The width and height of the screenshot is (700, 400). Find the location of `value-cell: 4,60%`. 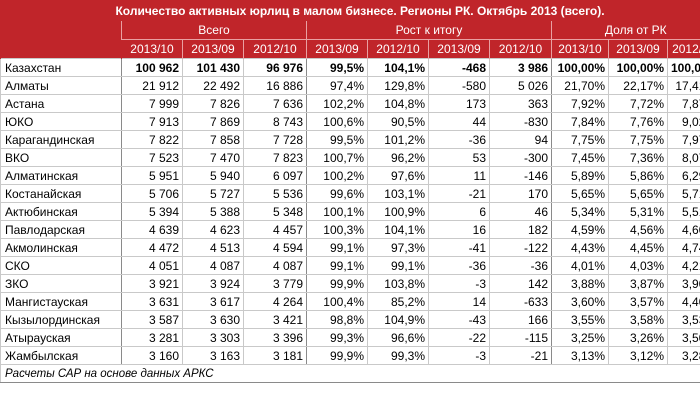

value-cell: 4,60% is located at coordinates (683, 229).